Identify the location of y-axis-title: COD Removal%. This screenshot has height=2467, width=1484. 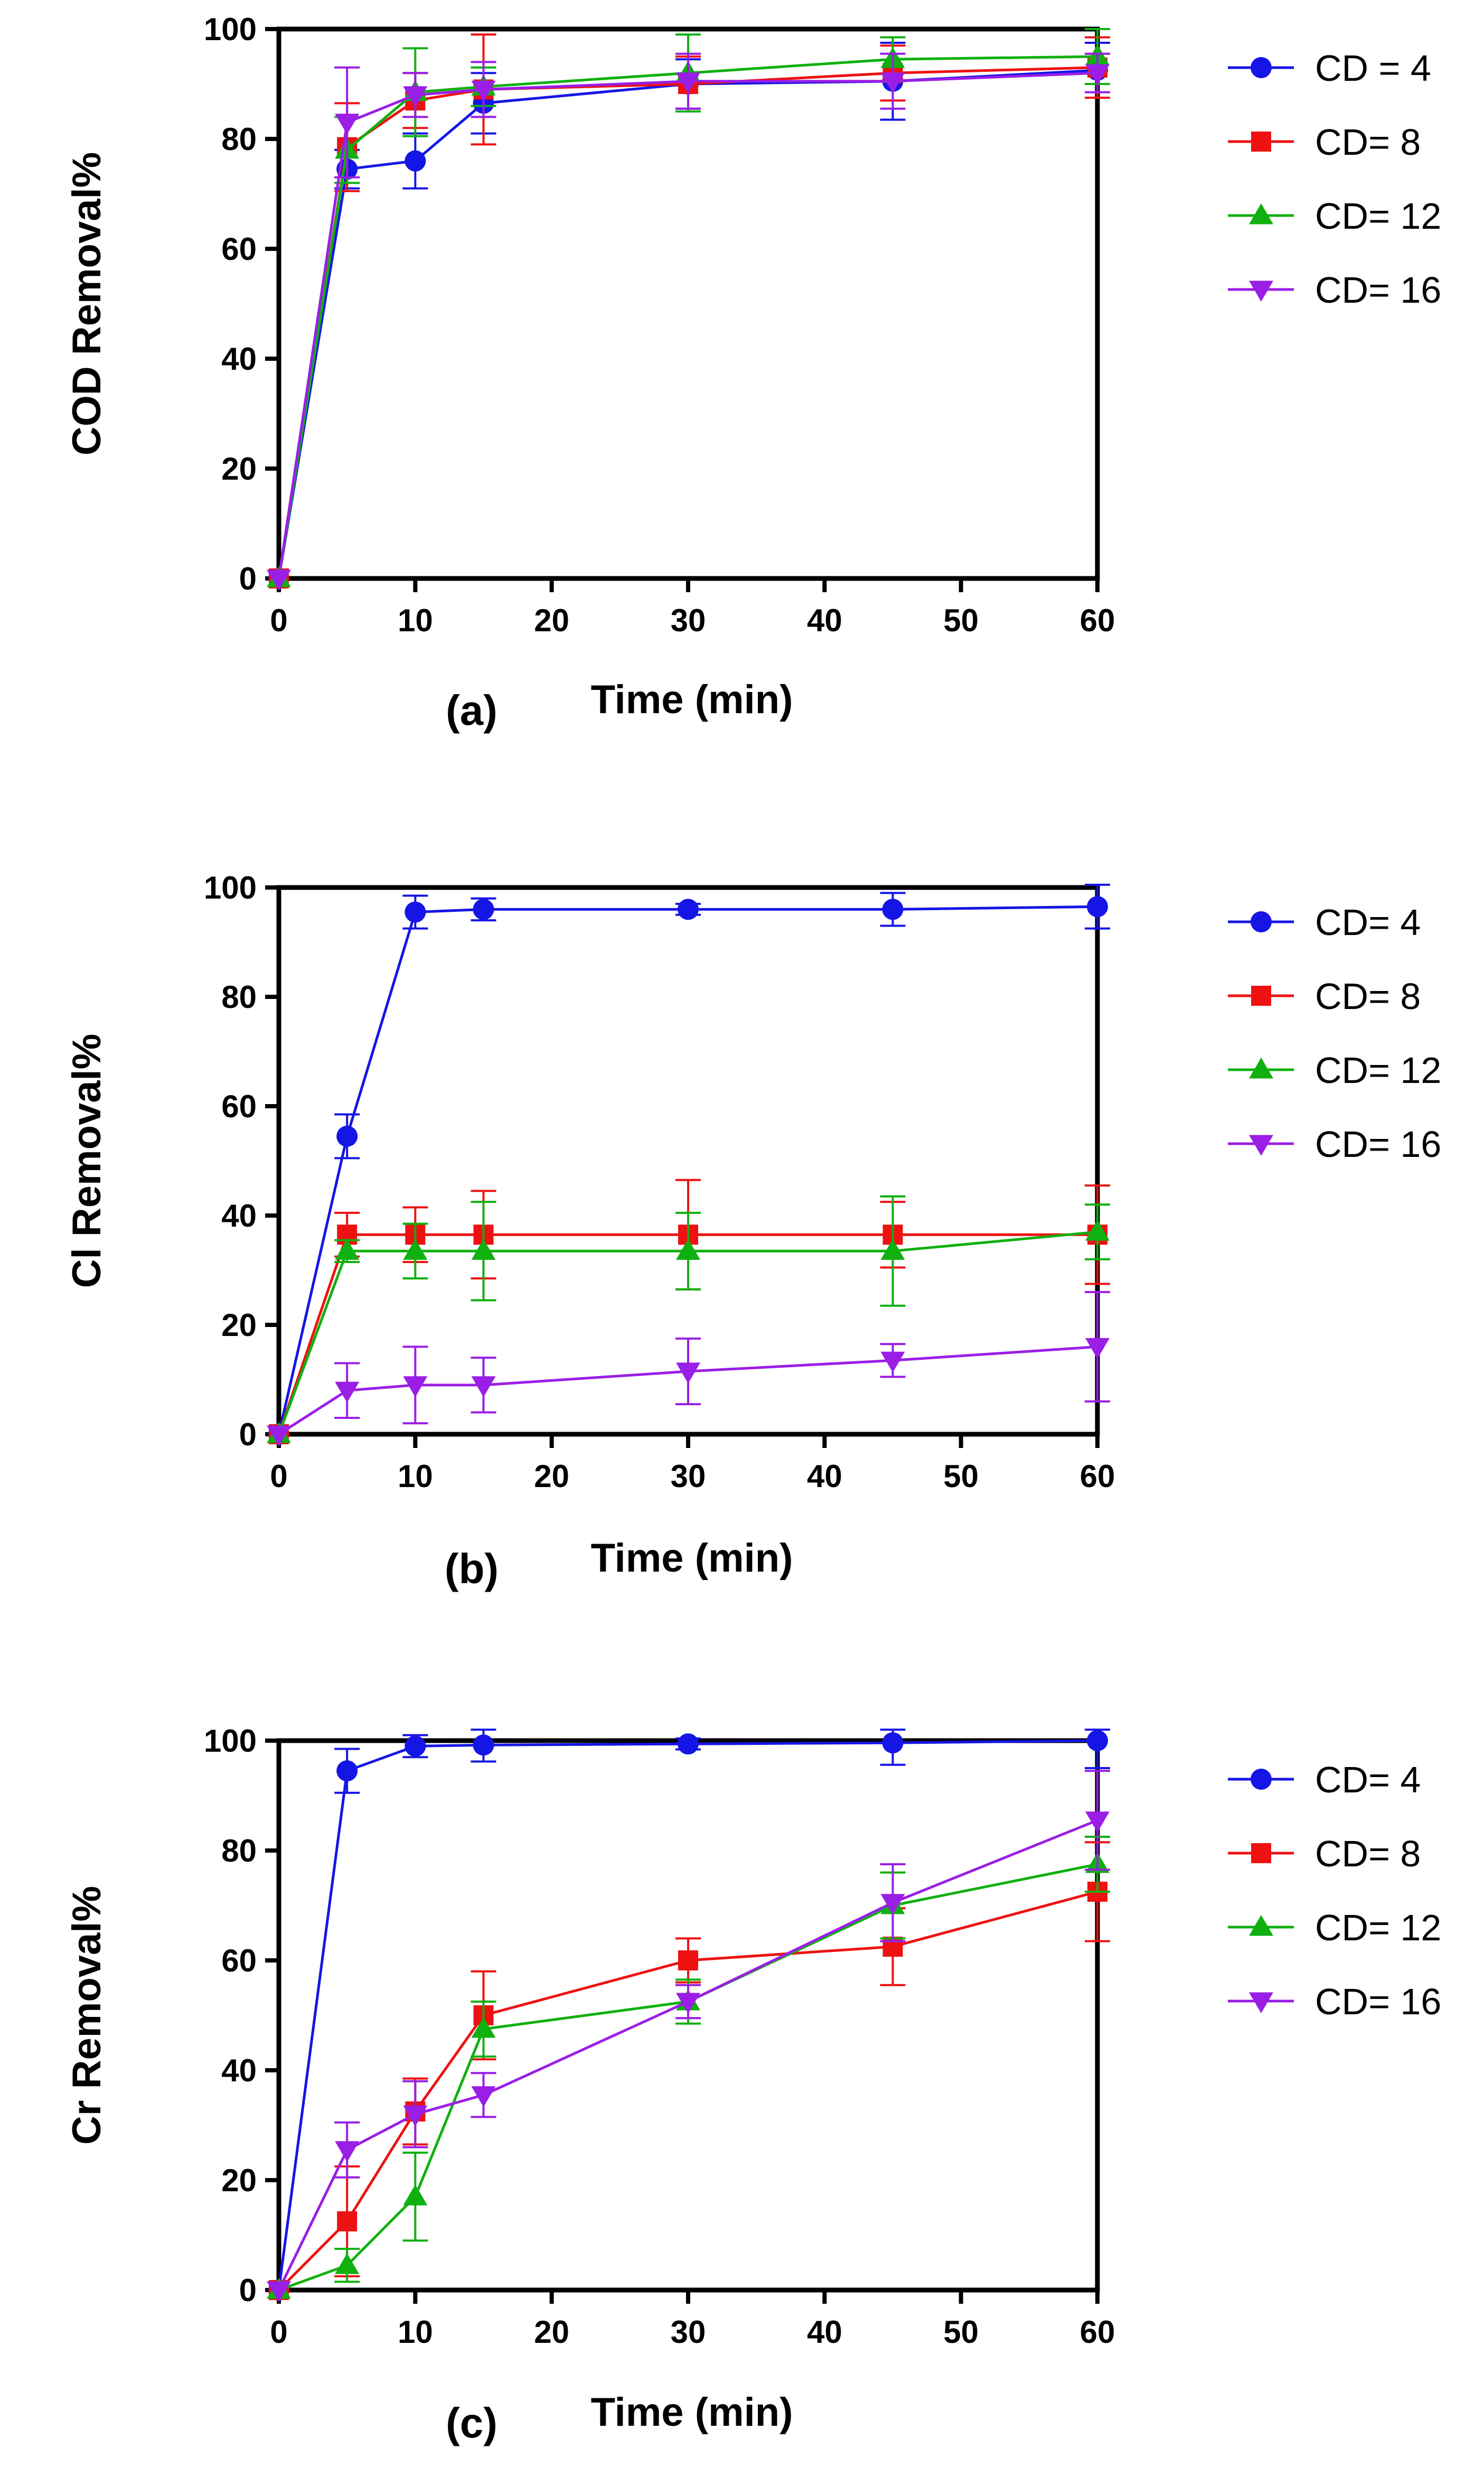
(86, 303).